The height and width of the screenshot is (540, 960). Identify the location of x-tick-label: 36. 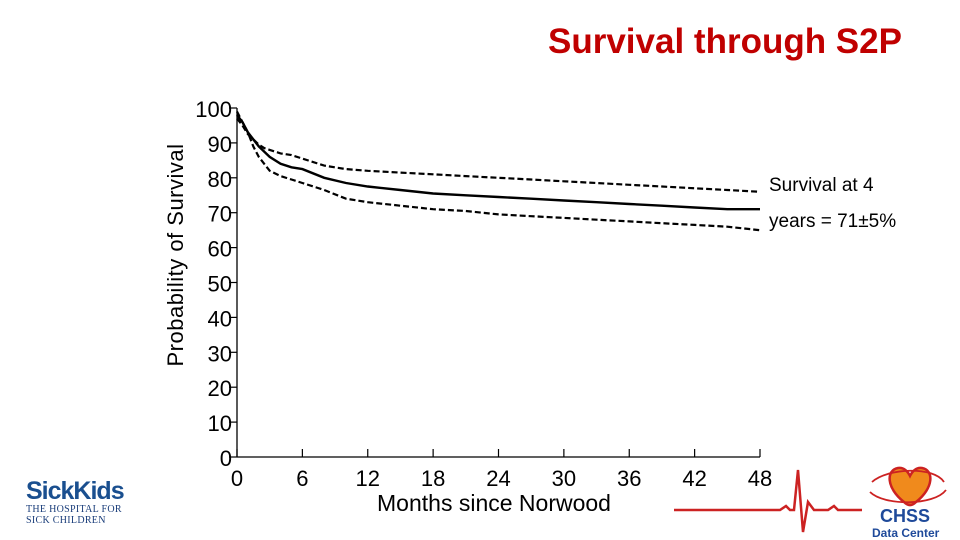
(629, 478).